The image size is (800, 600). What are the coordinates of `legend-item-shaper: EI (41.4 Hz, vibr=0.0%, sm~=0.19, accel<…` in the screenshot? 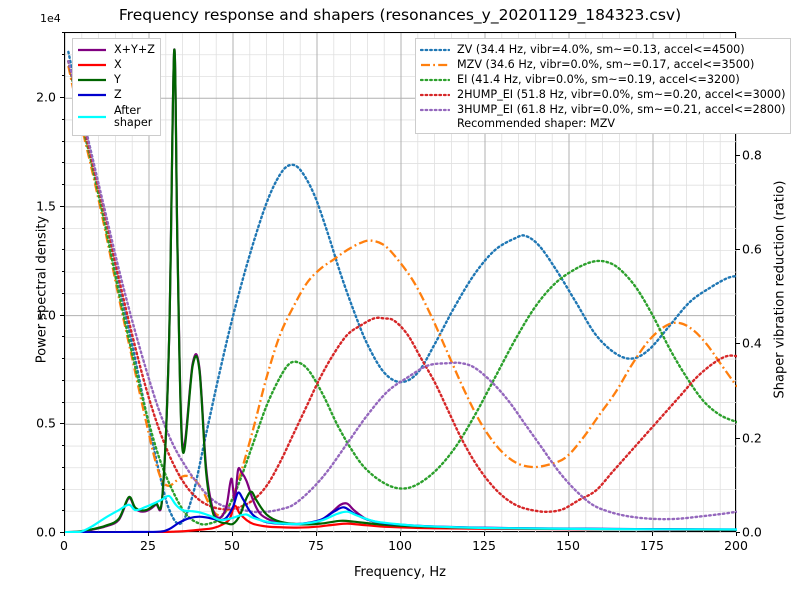 It's located at (602, 79).